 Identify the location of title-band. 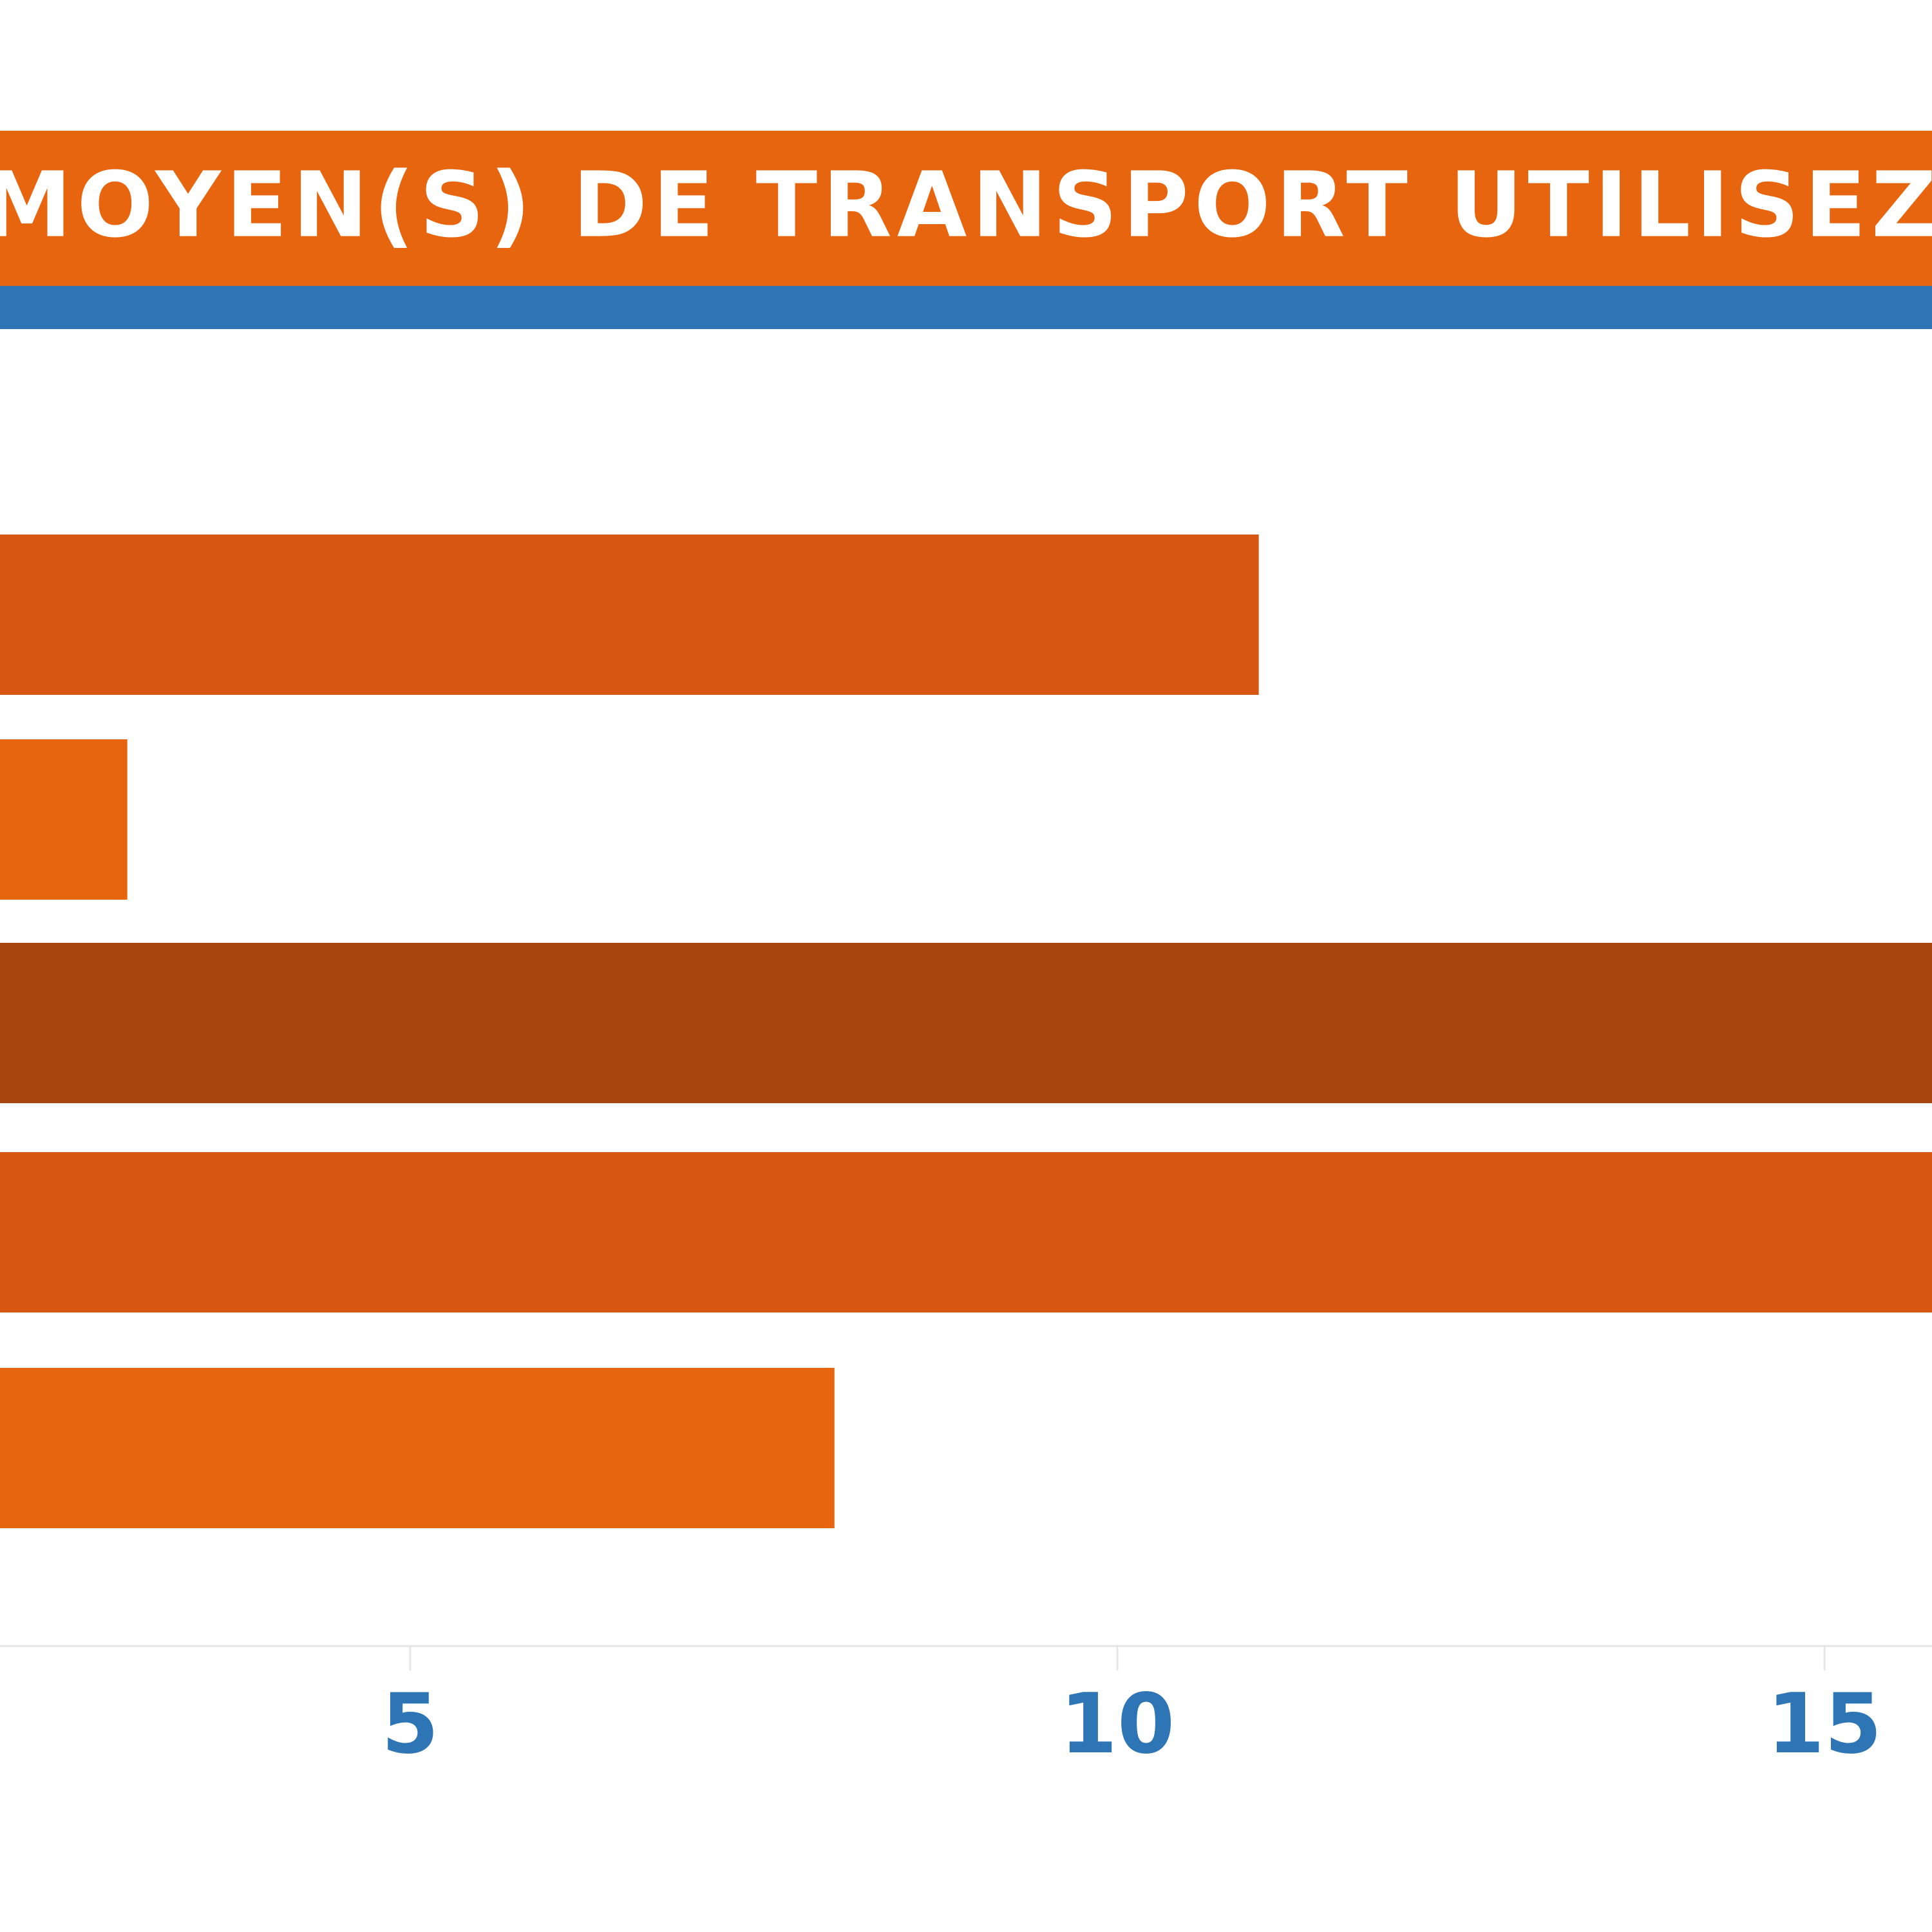
(966, 208).